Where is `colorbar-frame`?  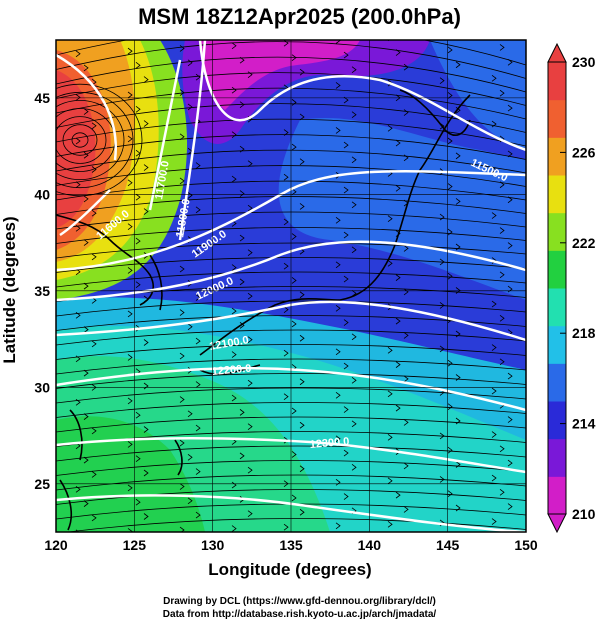 colorbar-frame is located at coordinates (557, 288).